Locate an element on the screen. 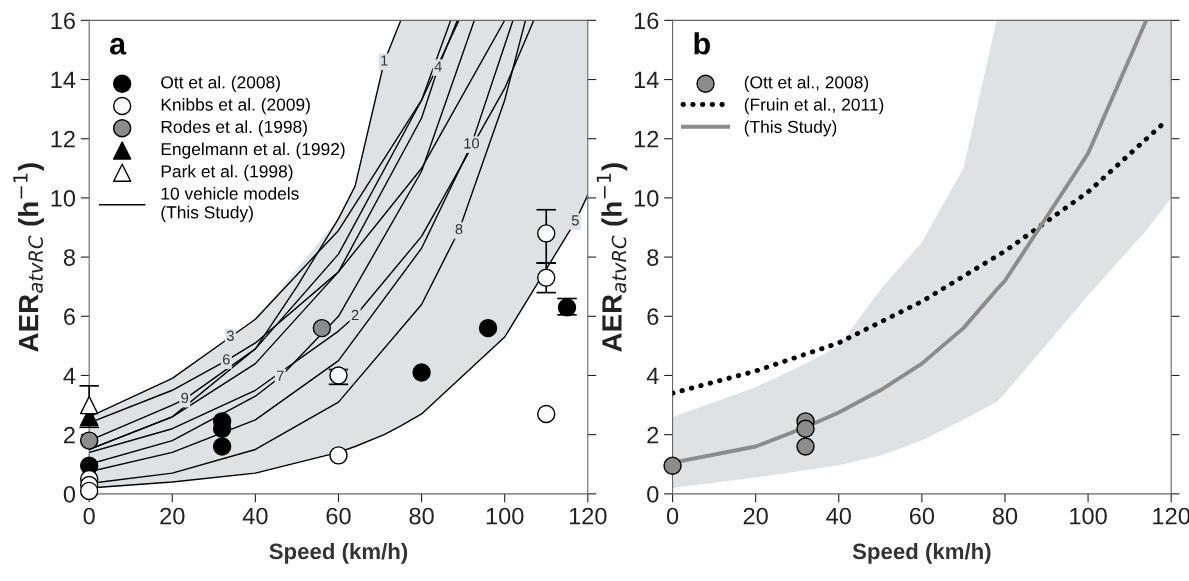  legend-label: Knibbs et al. (2009) is located at coordinates (235, 106).